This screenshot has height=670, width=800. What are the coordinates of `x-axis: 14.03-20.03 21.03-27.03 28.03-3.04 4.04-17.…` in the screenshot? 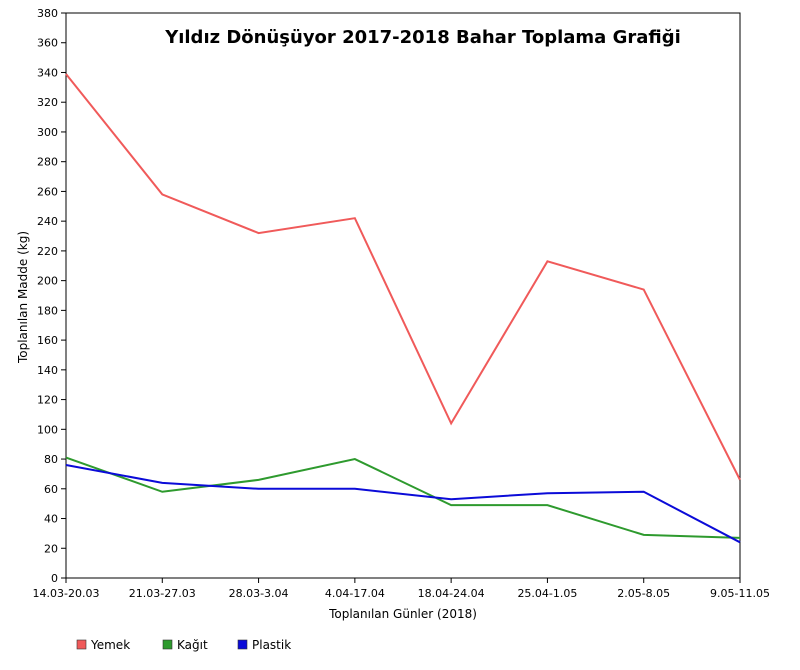 It's located at (401, 589).